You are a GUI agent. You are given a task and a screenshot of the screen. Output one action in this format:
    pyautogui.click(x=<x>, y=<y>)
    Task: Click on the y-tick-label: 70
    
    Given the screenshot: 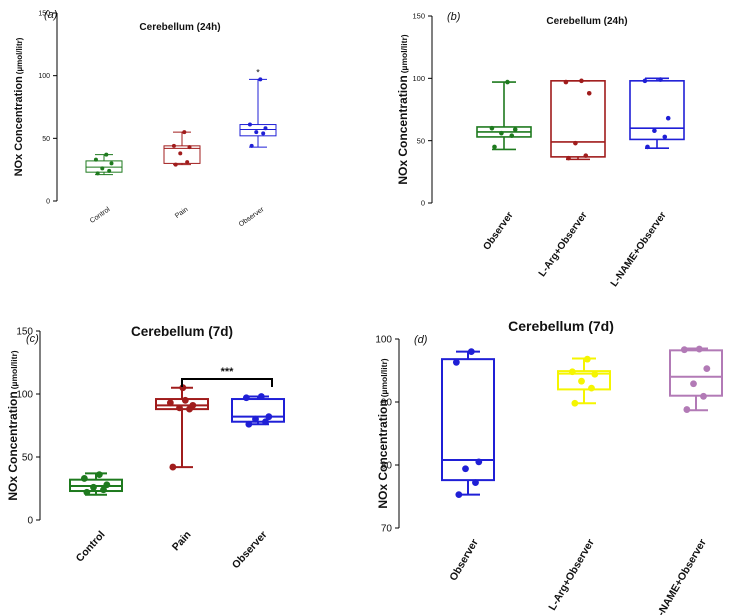 What is the action you would take?
    pyautogui.click(x=387, y=529)
    